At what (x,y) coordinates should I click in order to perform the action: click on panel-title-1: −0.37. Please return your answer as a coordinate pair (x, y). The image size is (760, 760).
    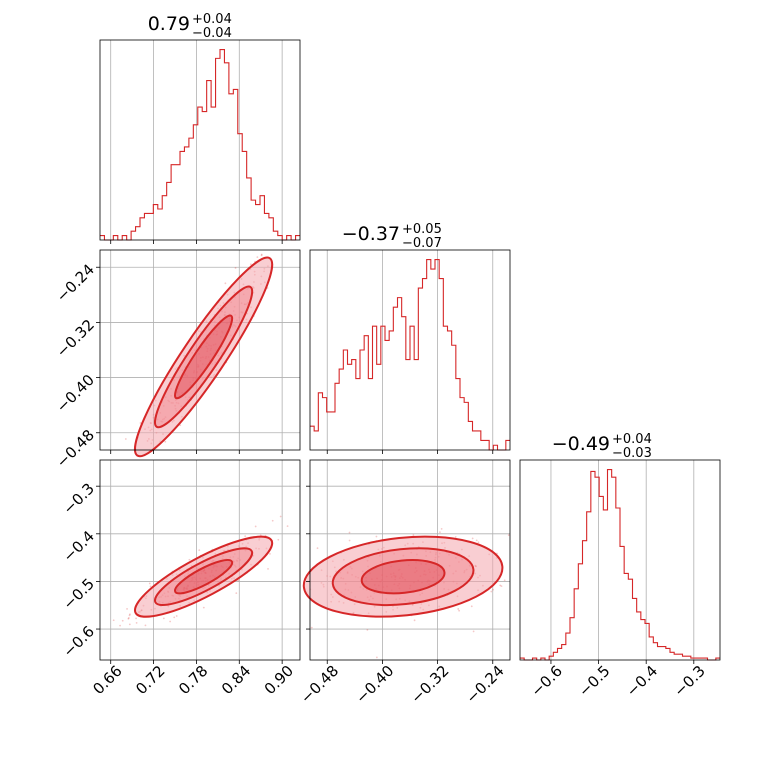
    Looking at the image, I should click on (371, 234).